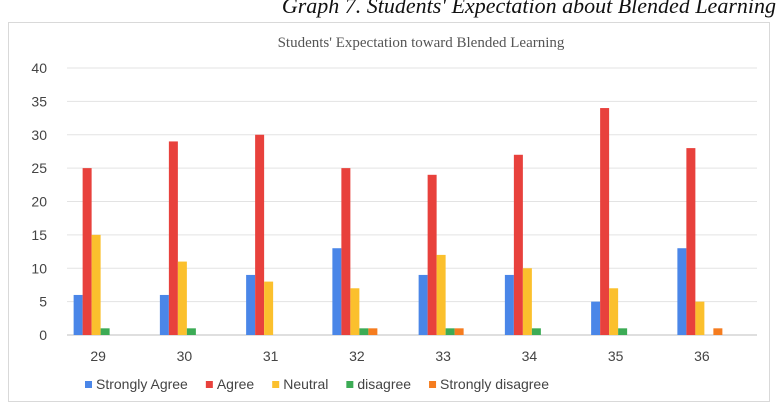 The image size is (778, 410). Describe the element at coordinates (616, 356) in the screenshot. I see `x-tick-label: 35` at that location.